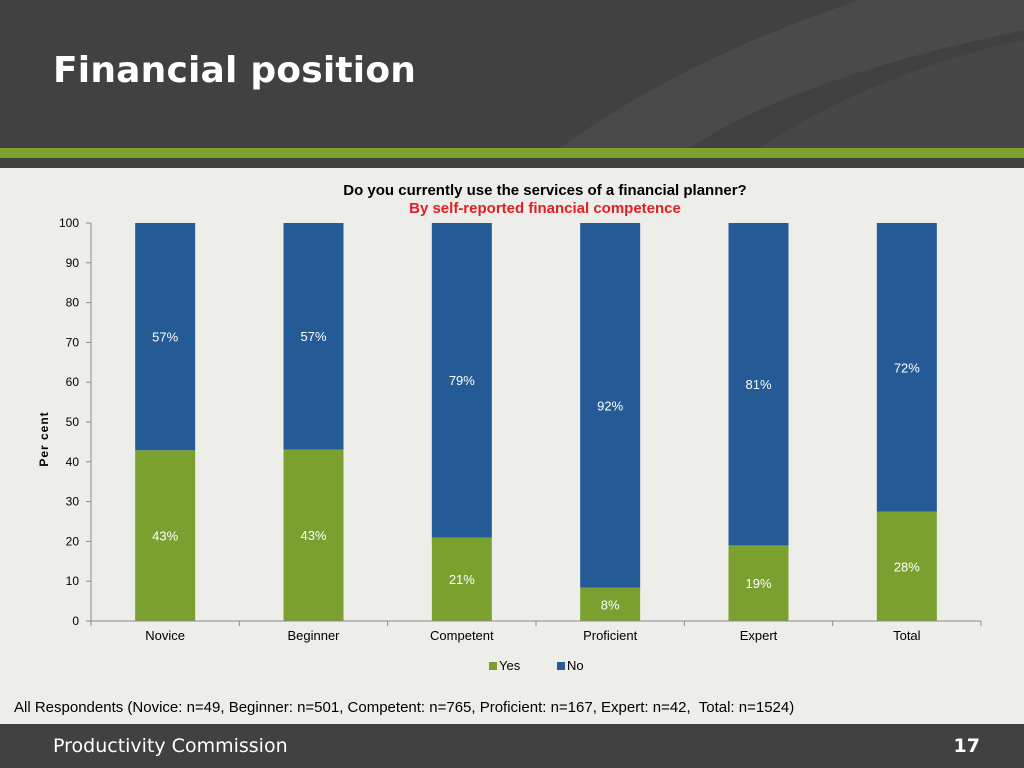  Describe the element at coordinates (512, 163) in the screenshot. I see `divider-stripe` at that location.